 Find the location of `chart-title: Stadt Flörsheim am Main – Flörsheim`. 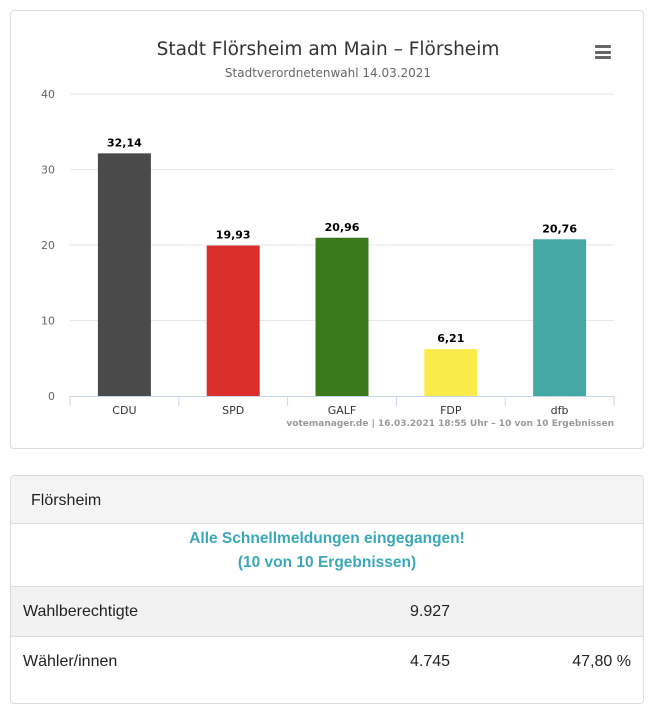

chart-title: Stadt Flörsheim am Main – Flörsheim is located at coordinates (328, 49).